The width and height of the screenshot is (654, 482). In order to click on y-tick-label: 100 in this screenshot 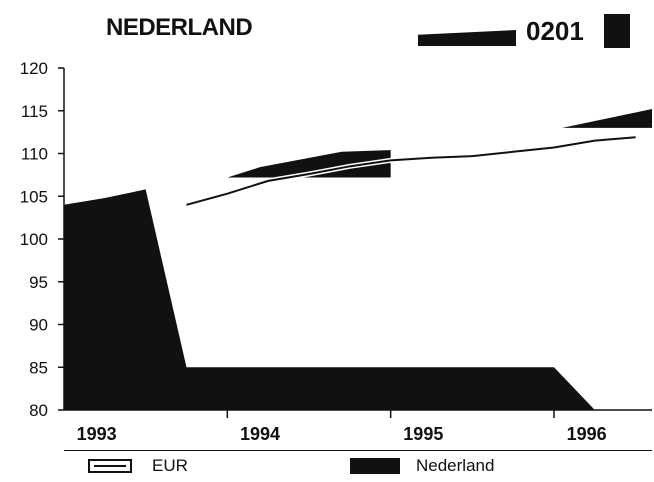, I will do `click(34, 239)`.